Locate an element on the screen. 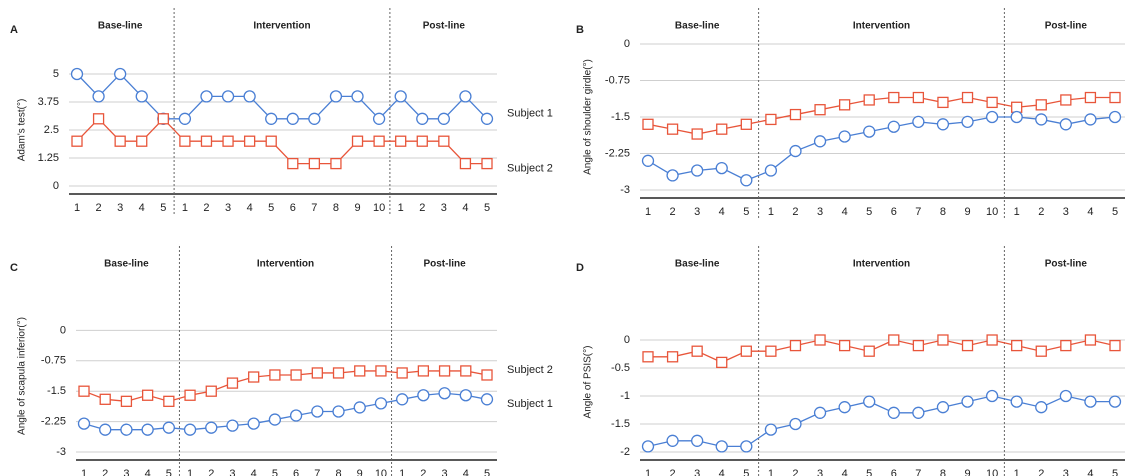  panel-label: A is located at coordinates (14, 30).